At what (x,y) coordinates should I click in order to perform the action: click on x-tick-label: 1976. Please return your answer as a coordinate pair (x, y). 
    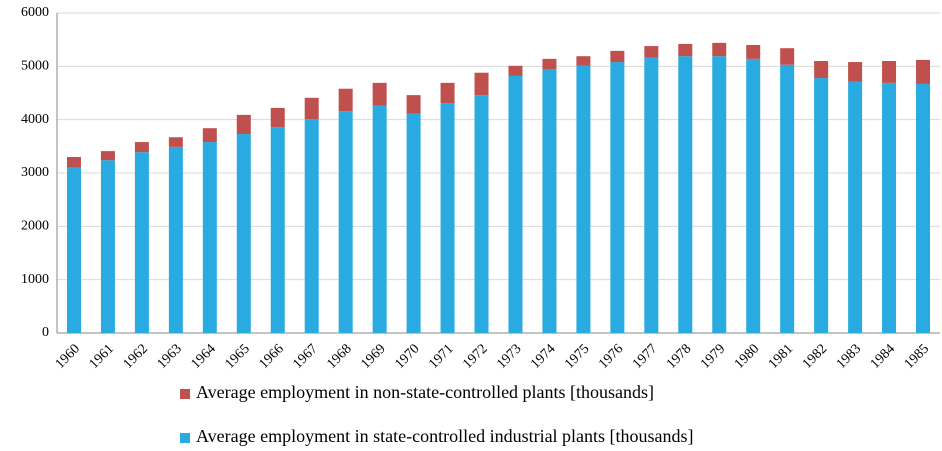
    Looking at the image, I should click on (611, 356).